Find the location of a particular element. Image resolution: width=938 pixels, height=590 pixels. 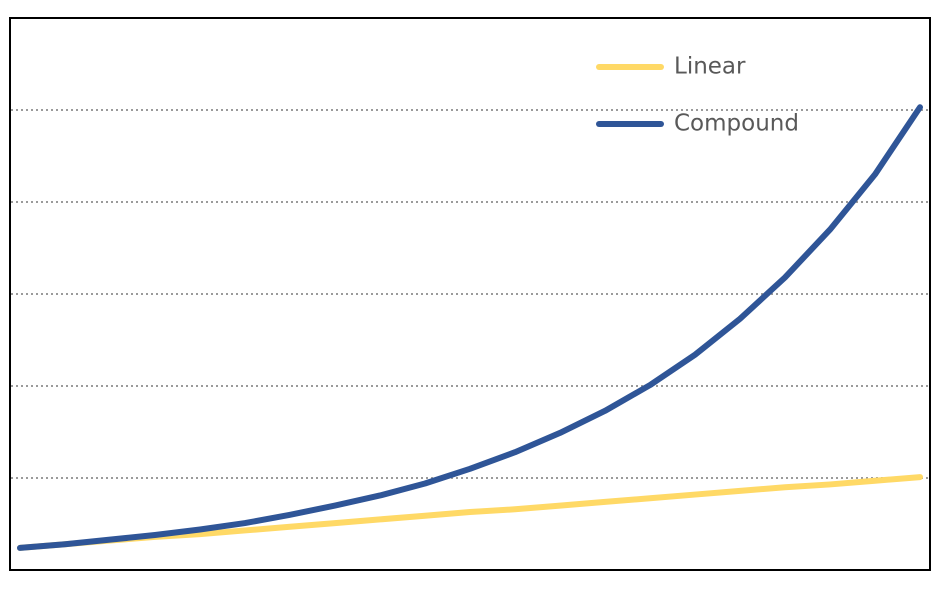

legend-label: Compound is located at coordinates (736, 124).